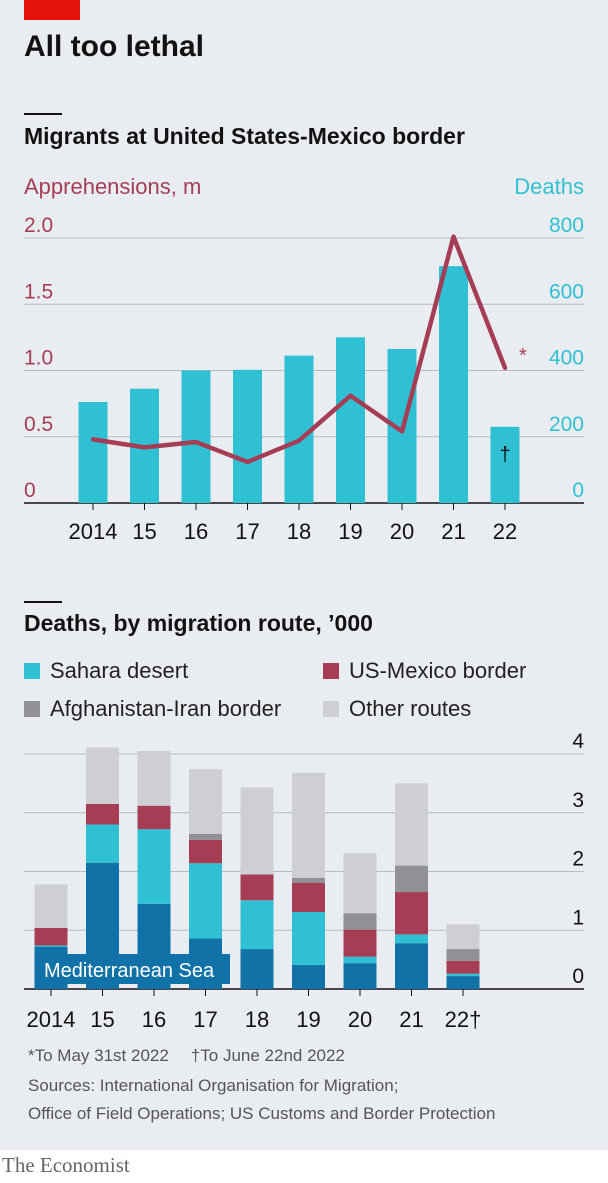  Describe the element at coordinates (578, 800) in the screenshot. I see `chart2-y-tick-label: 3` at that location.